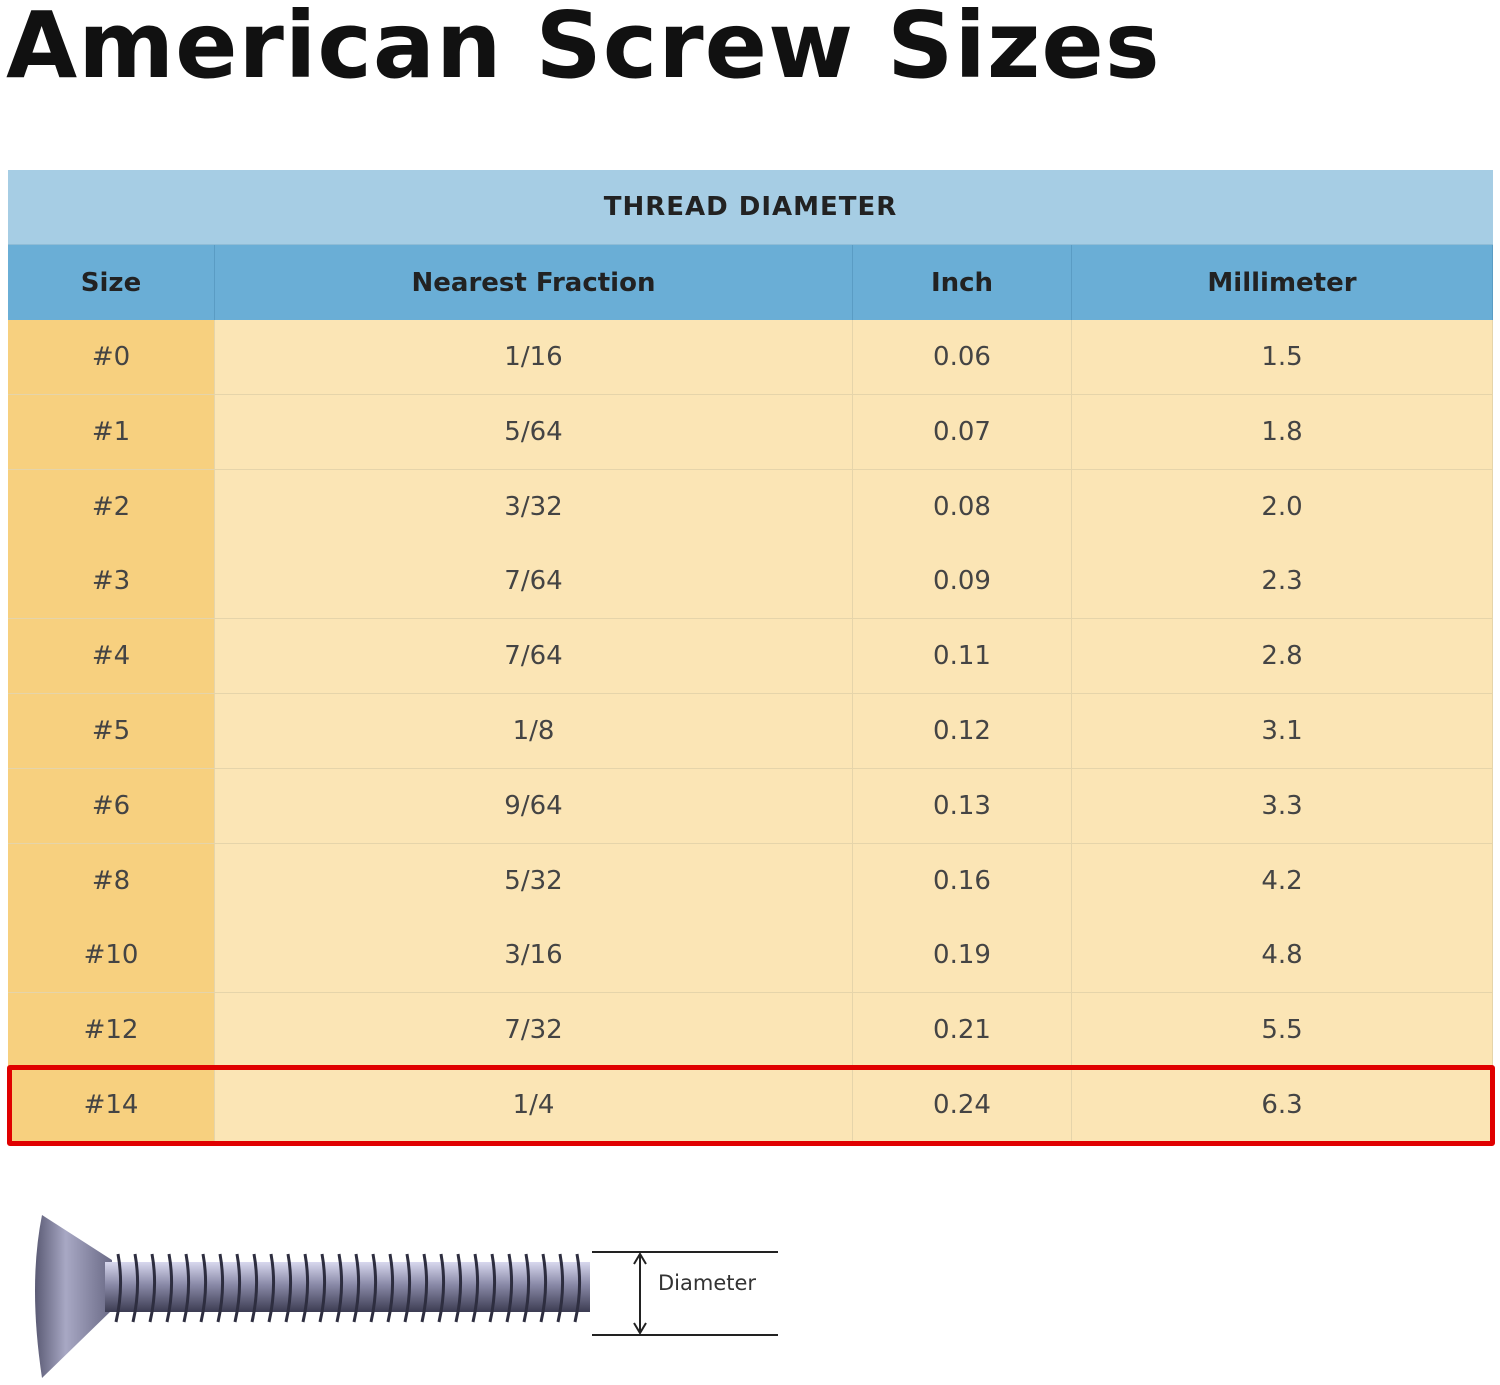 Image resolution: width=1500 pixels, height=1385 pixels. Describe the element at coordinates (534, 432) in the screenshot. I see `table-cell: 5/64` at that location.